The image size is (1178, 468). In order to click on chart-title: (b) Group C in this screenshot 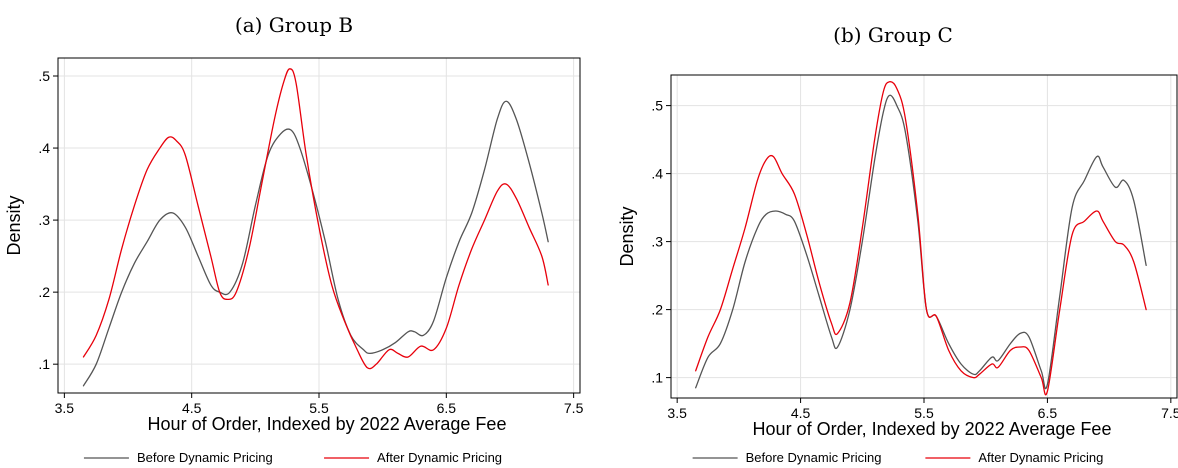, I will do `click(893, 35)`.